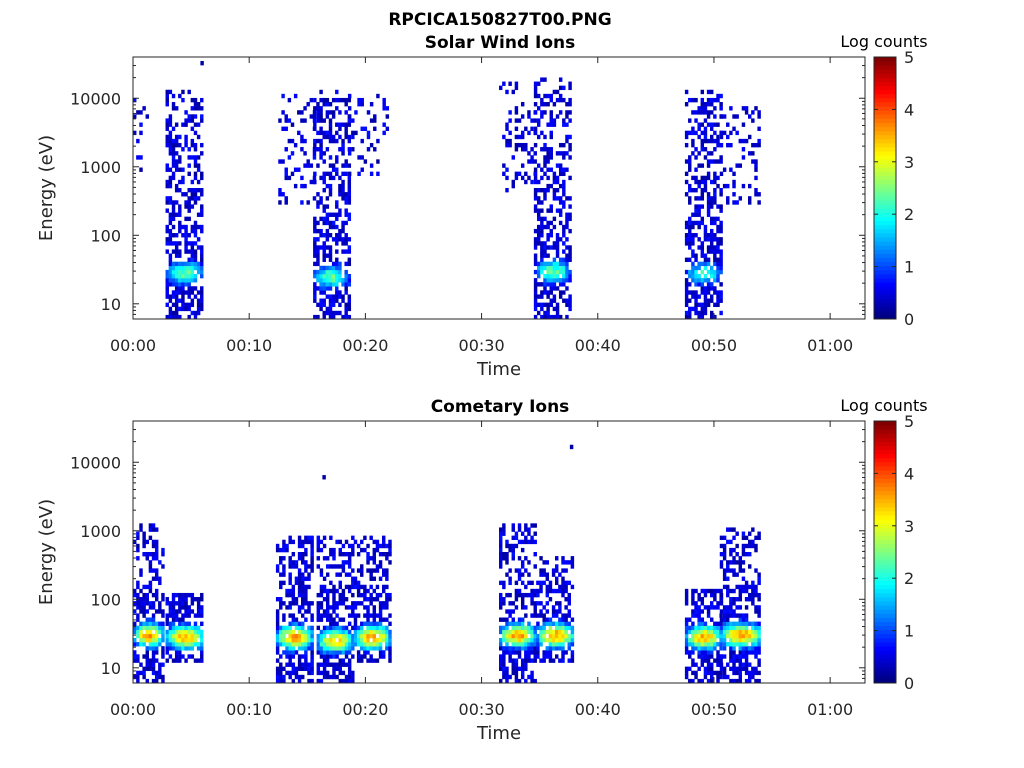  What do you see at coordinates (885, 188) in the screenshot?
I see `colorbar-frame` at bounding box center [885, 188].